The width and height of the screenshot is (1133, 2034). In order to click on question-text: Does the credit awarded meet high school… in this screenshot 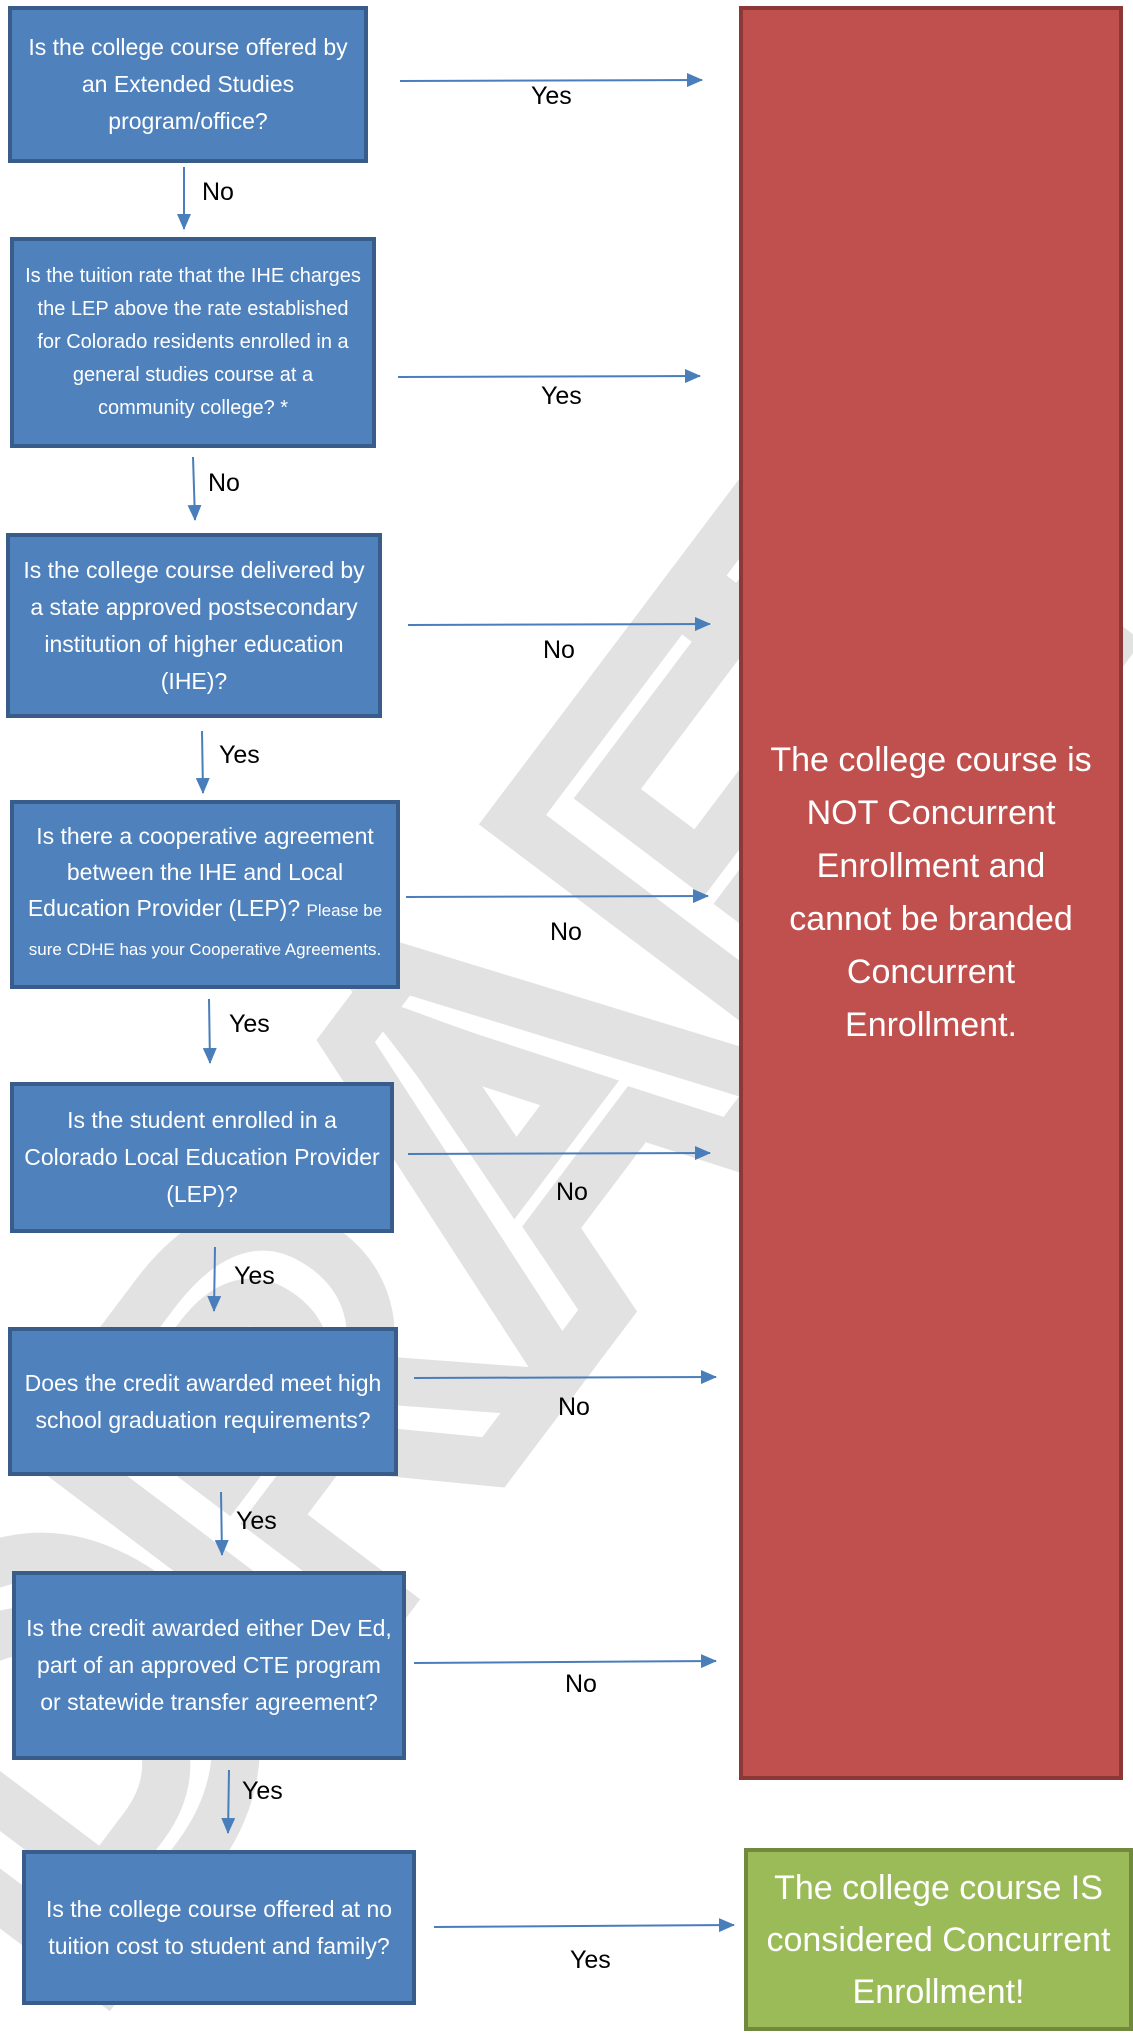, I will do `click(203, 1401)`.